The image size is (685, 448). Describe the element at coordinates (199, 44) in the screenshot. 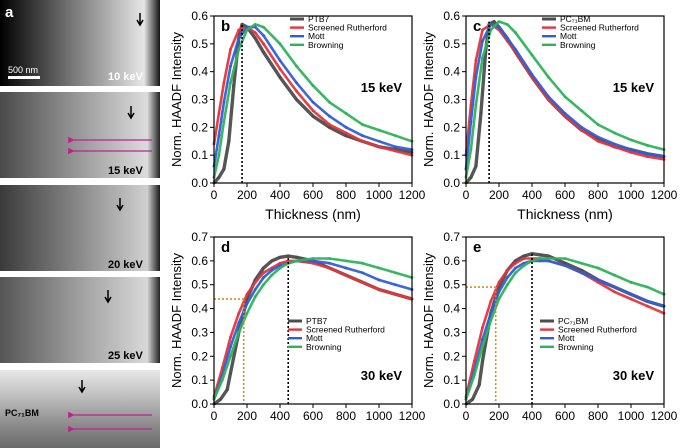

I see `y-tick-label: 0.5` at that location.